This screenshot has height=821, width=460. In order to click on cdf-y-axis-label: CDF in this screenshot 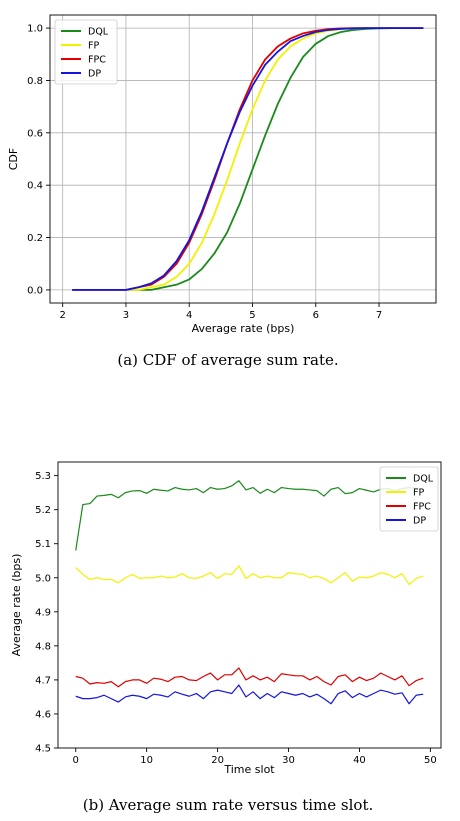, I will do `click(13, 159)`.